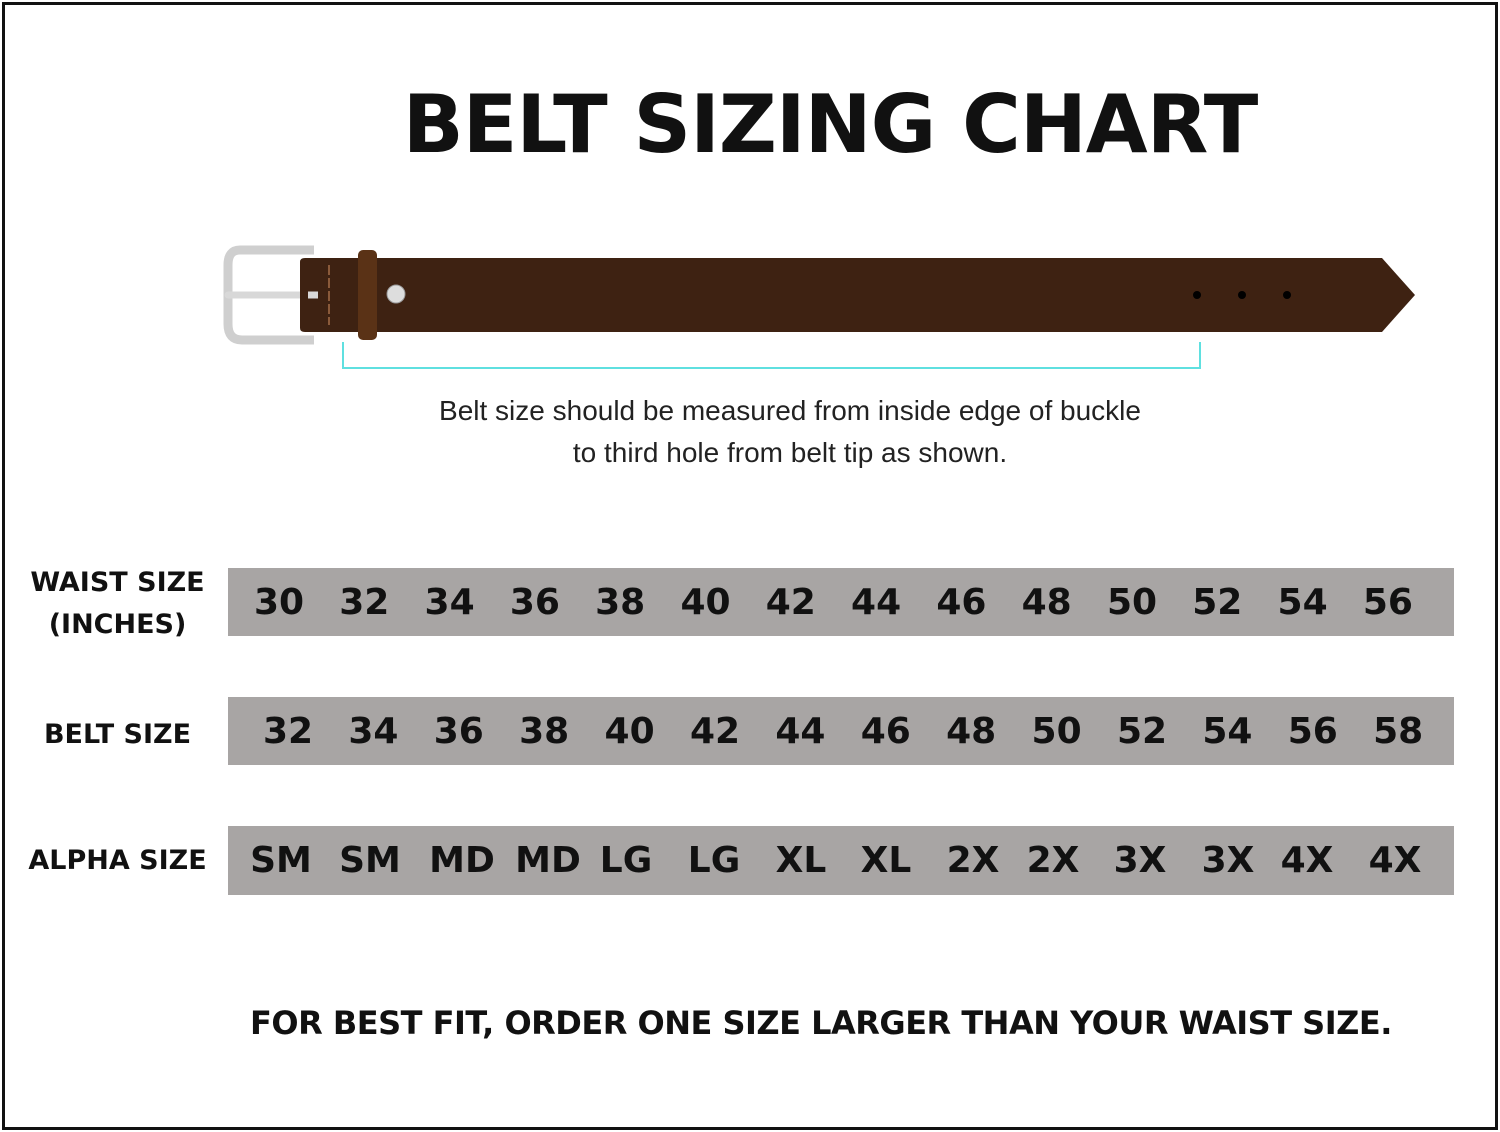  Describe the element at coordinates (857, 295) in the screenshot. I see `belt-strap` at that location.